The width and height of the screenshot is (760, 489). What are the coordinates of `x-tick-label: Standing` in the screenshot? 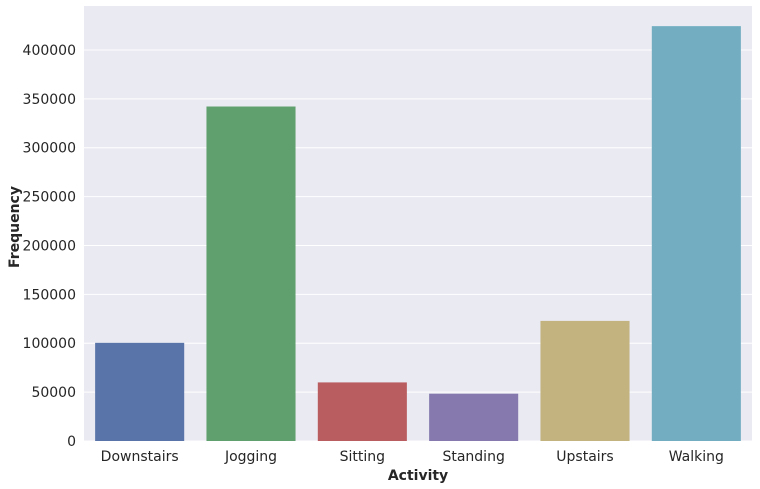 It's located at (473, 457).